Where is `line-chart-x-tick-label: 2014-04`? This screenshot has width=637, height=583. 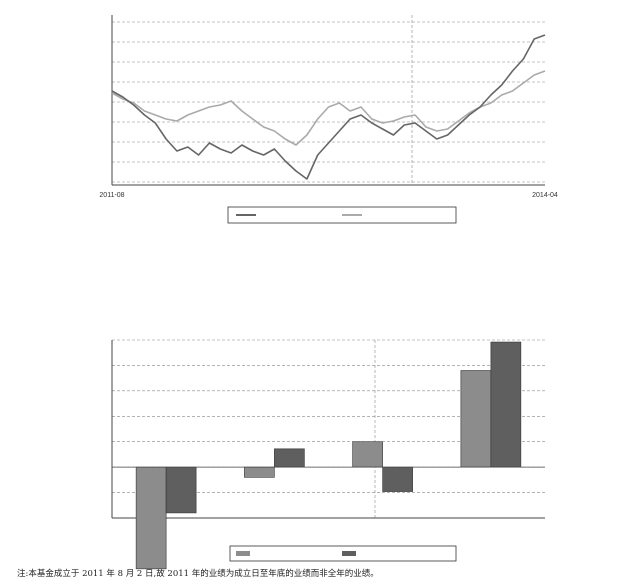
line-chart-x-tick-label: 2014-04 is located at coordinates (545, 195).